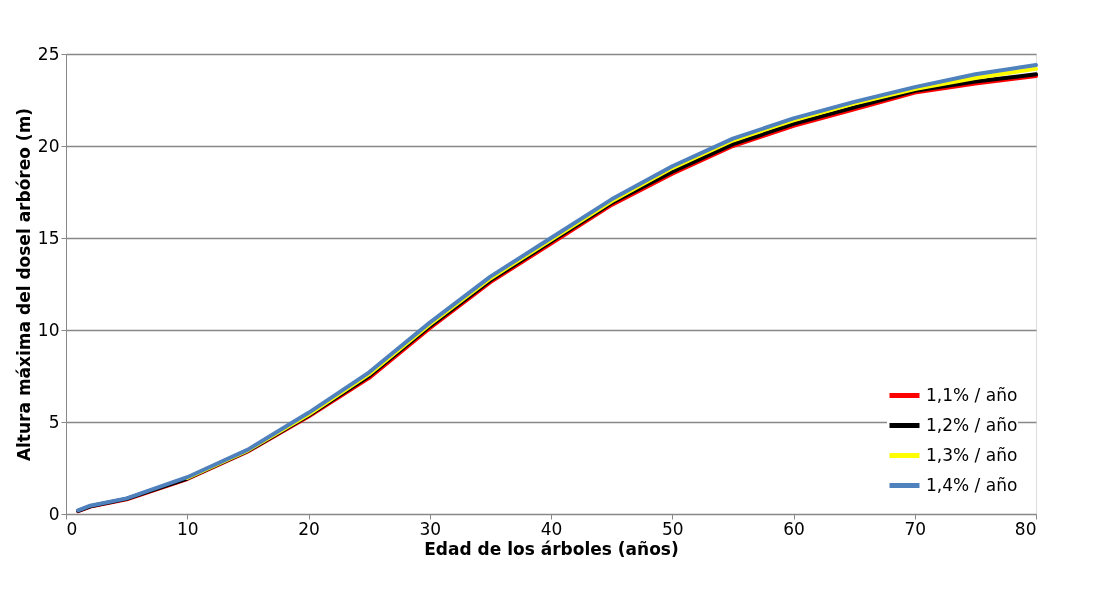  I want to click on x-tick-label: 70, so click(915, 528).